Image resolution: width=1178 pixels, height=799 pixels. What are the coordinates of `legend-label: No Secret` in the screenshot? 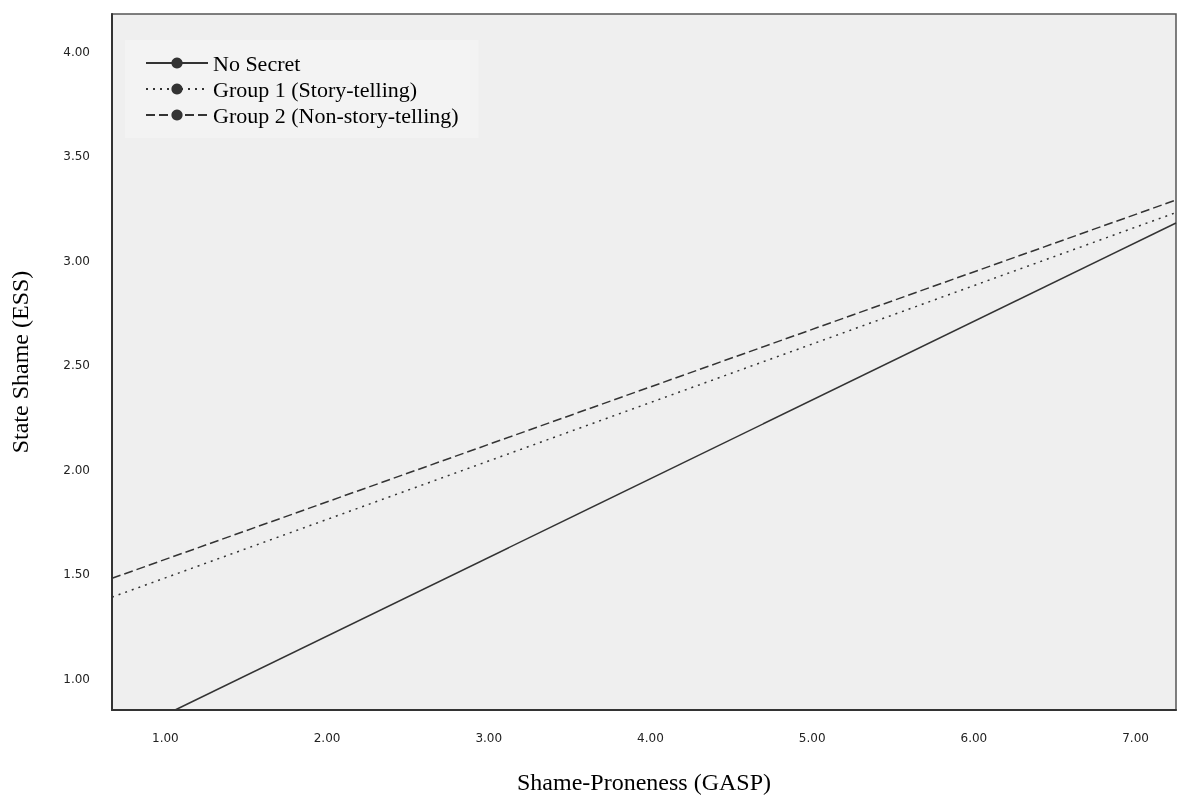 It's located at (257, 63).